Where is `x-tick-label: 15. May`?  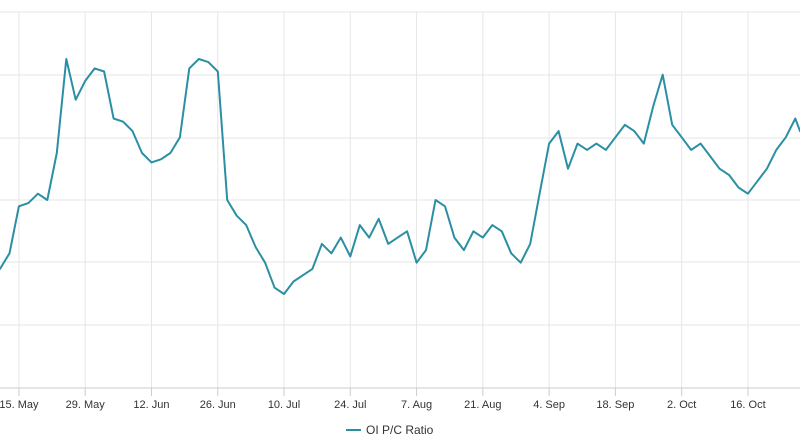 x-tick-label: 15. May is located at coordinates (19, 405).